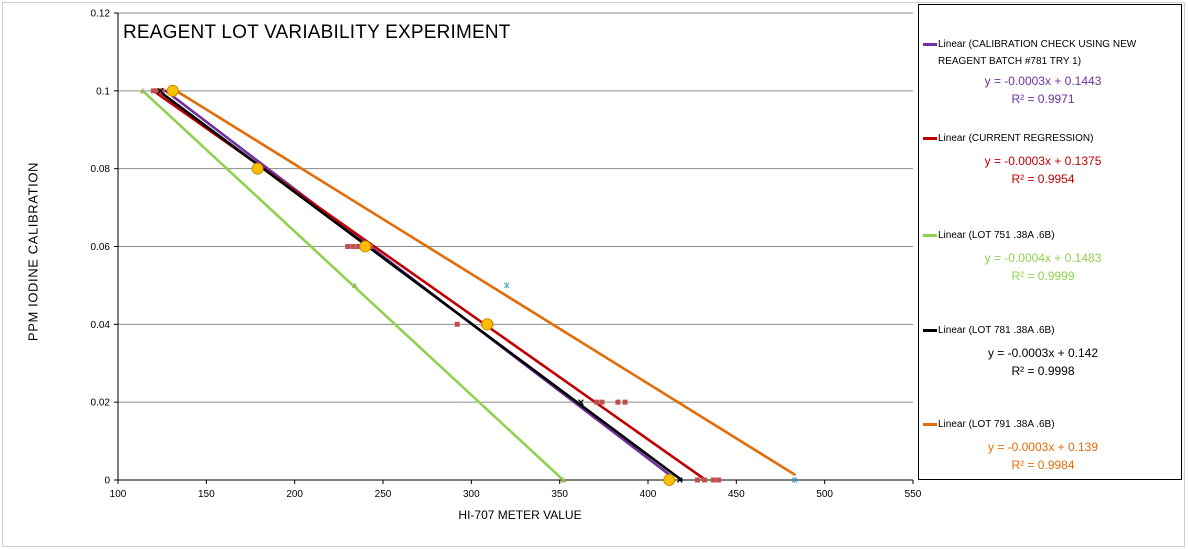  I want to click on x-tick-label: 100, so click(118, 494).